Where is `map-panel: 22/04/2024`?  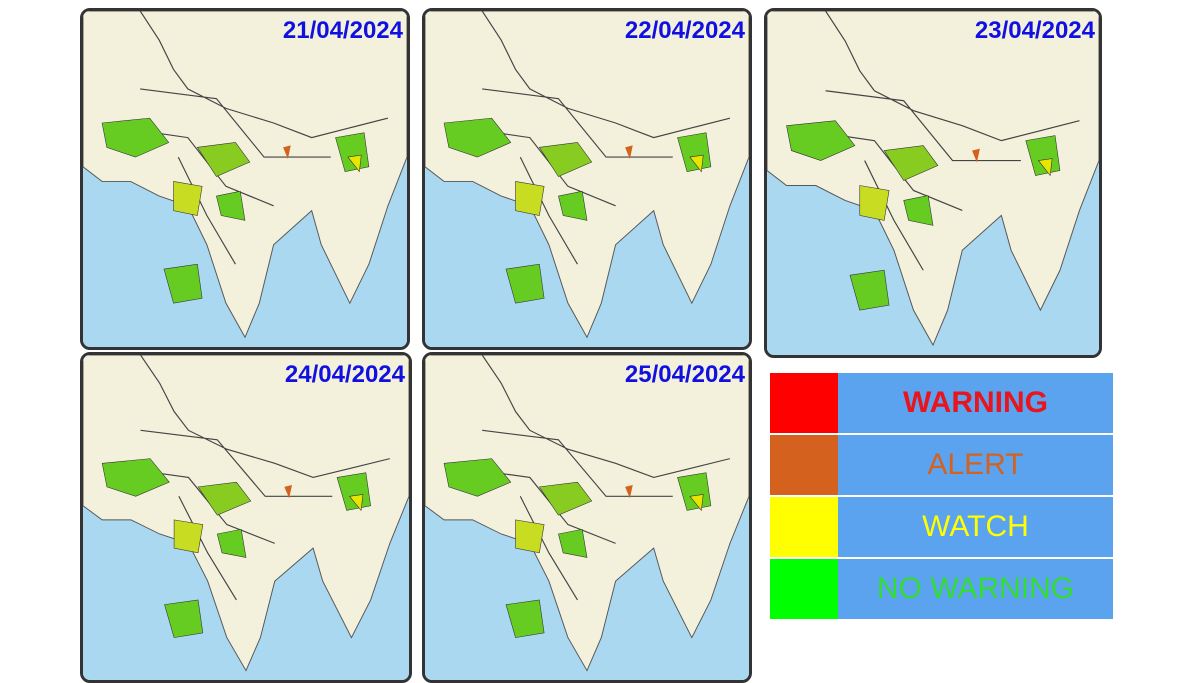
map-panel: 22/04/2024 is located at coordinates (587, 179).